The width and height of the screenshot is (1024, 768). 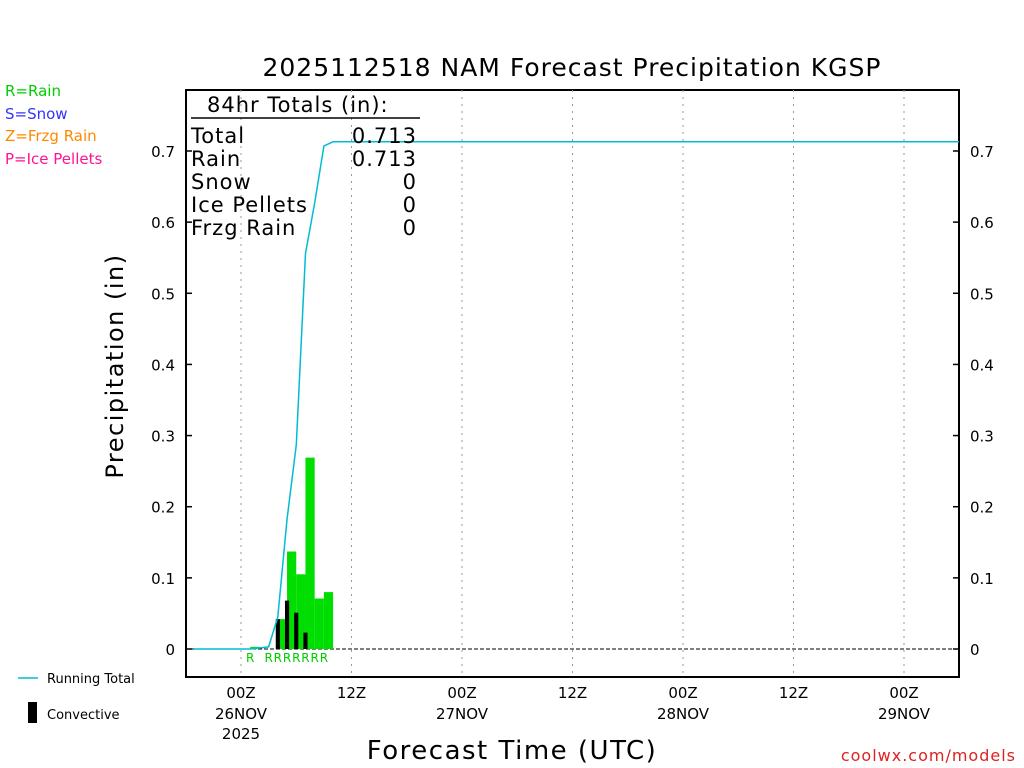 I want to click on xtick-label-6: 00Z, so click(x=903, y=693).